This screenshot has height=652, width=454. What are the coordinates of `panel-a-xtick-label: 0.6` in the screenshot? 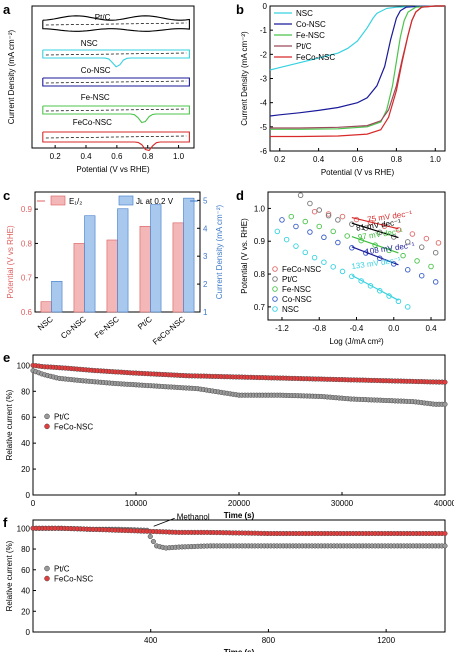 It's located at (117, 156).